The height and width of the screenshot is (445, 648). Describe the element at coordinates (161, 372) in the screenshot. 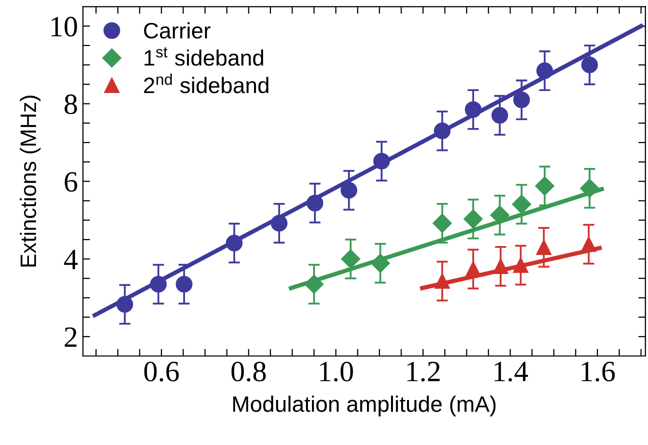

I see `x-tick-label: 0.6` at that location.